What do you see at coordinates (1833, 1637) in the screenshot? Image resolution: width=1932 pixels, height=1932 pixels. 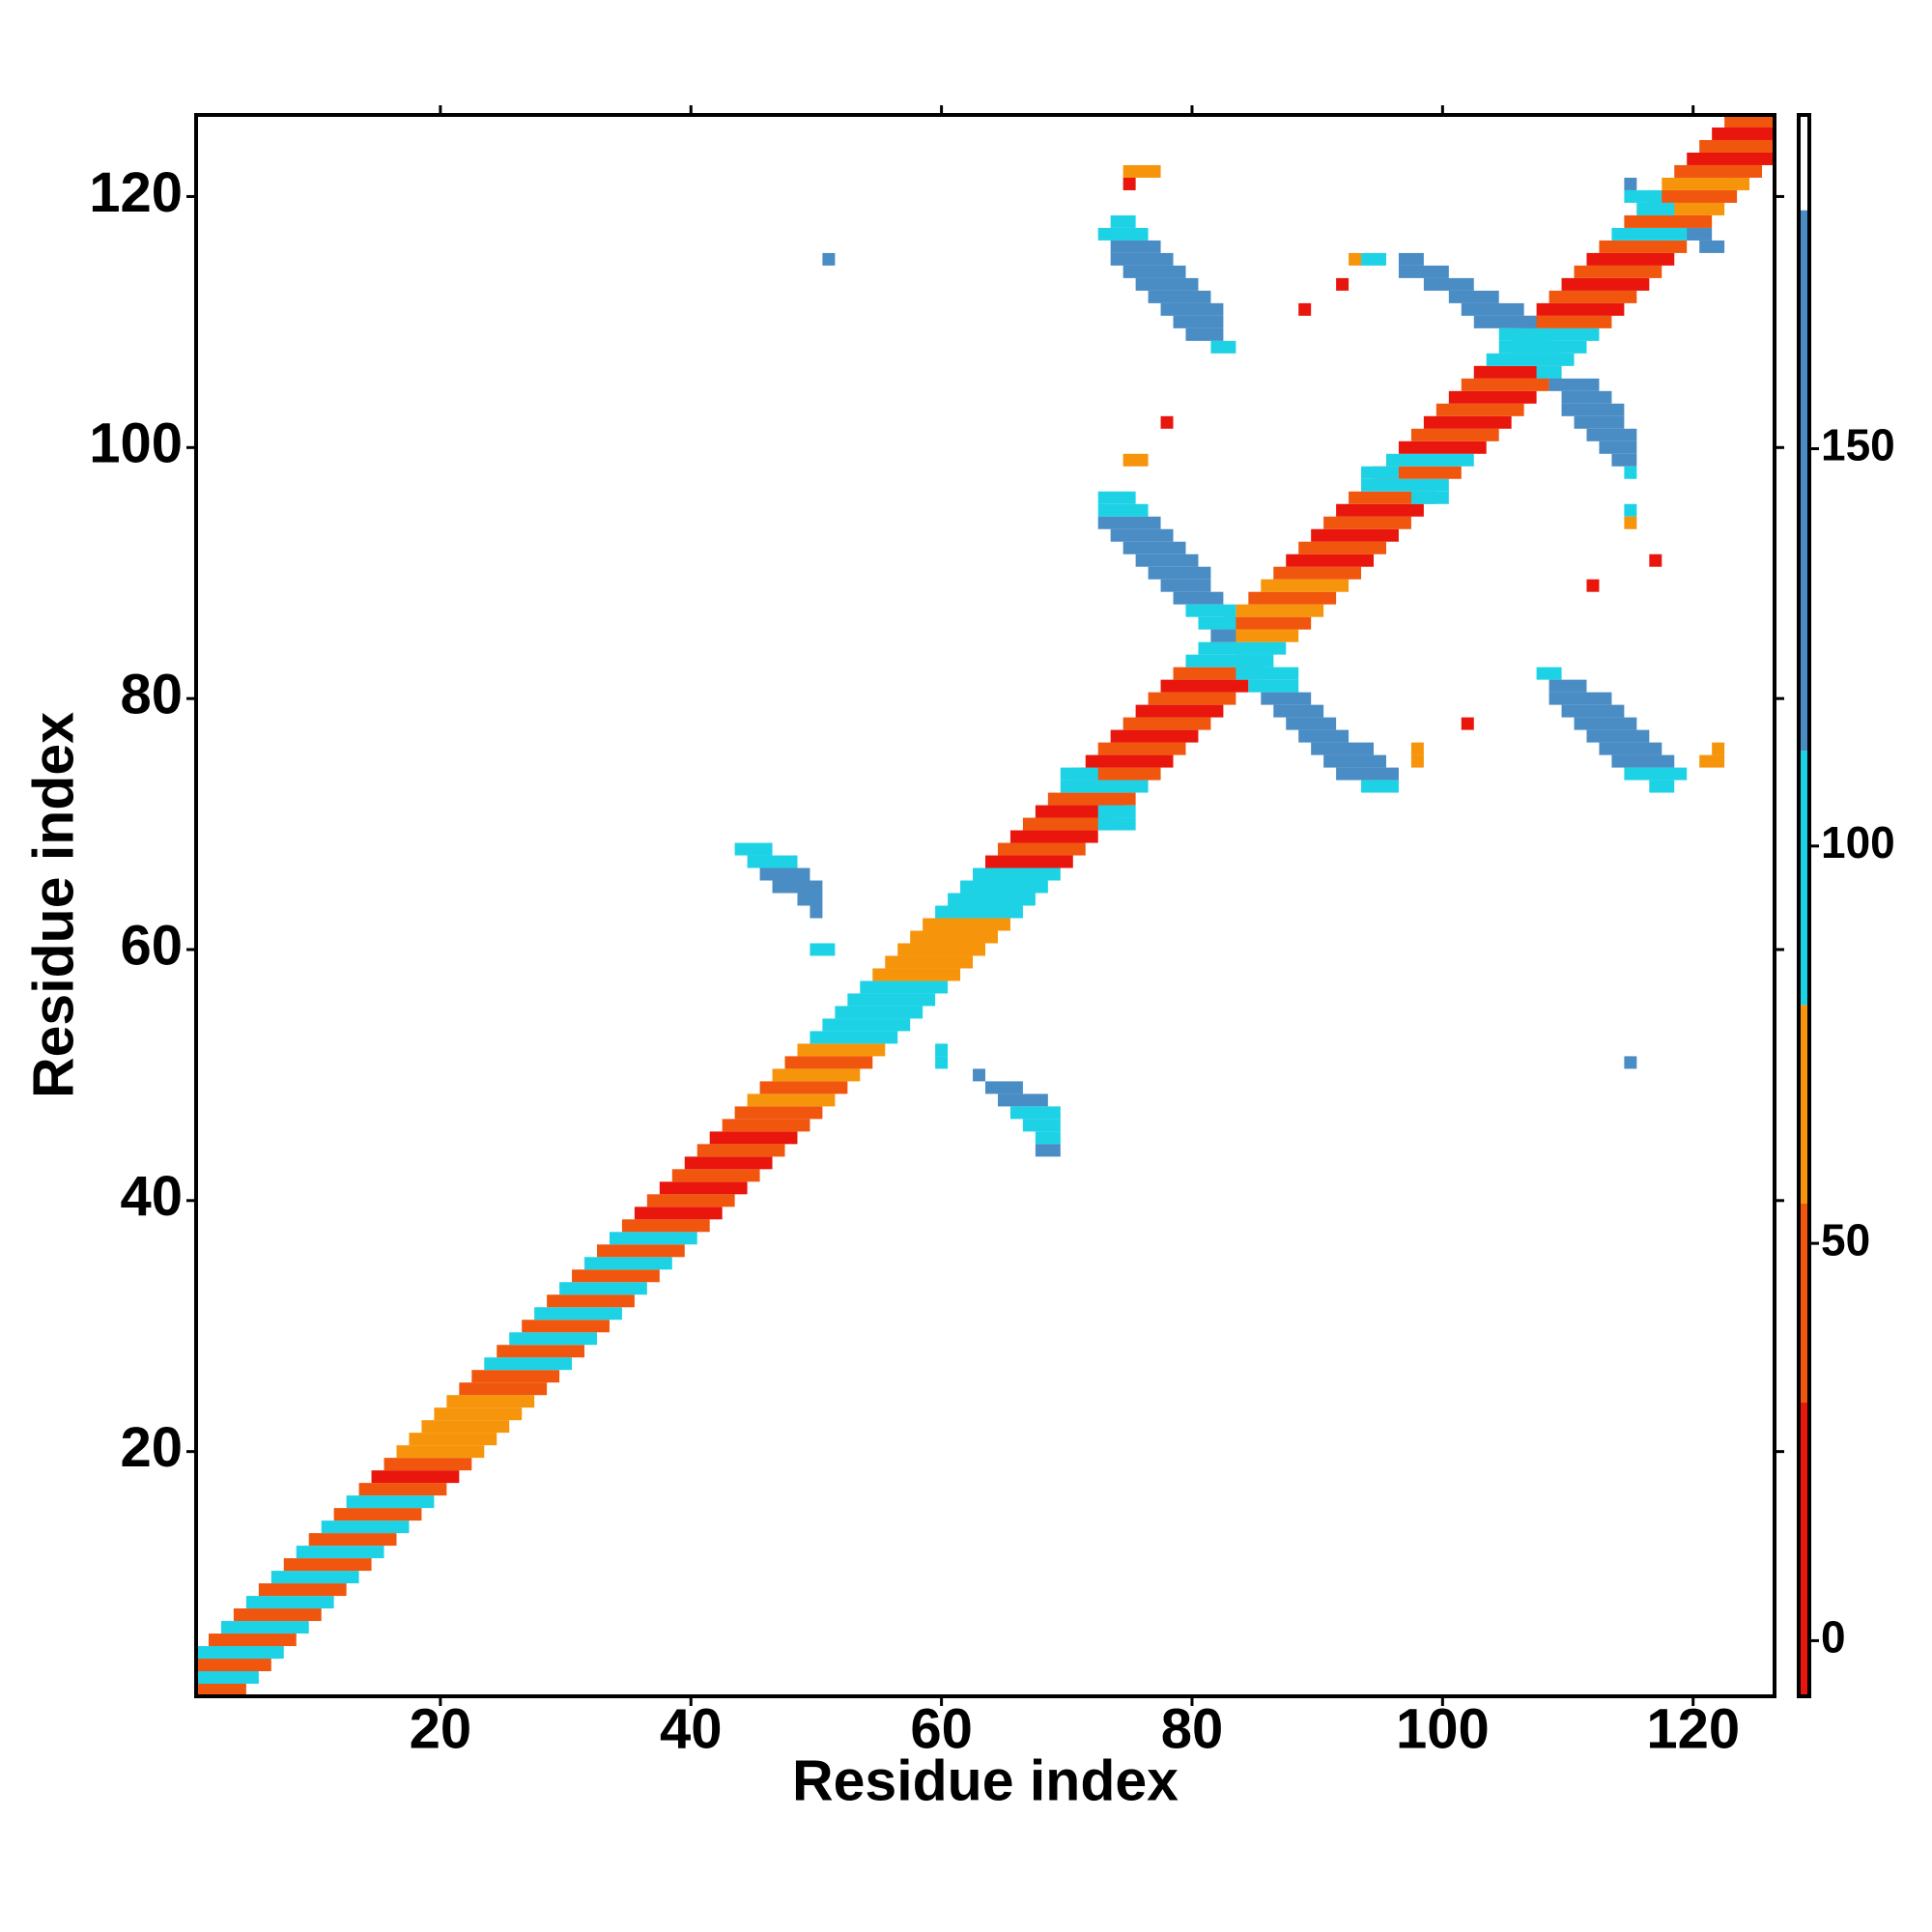 I see `colorbar-tick-label: 0` at bounding box center [1833, 1637].